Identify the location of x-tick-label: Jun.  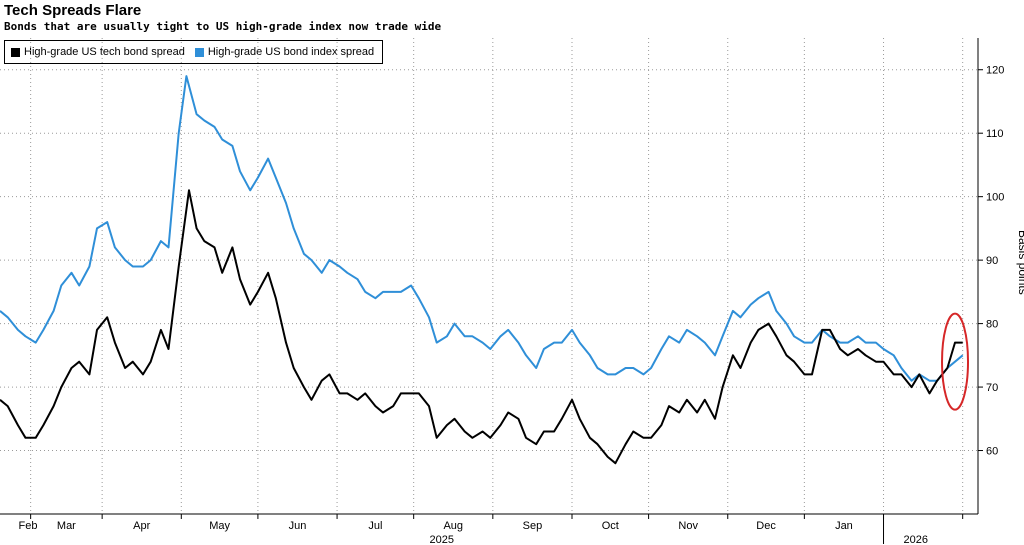
(298, 526).